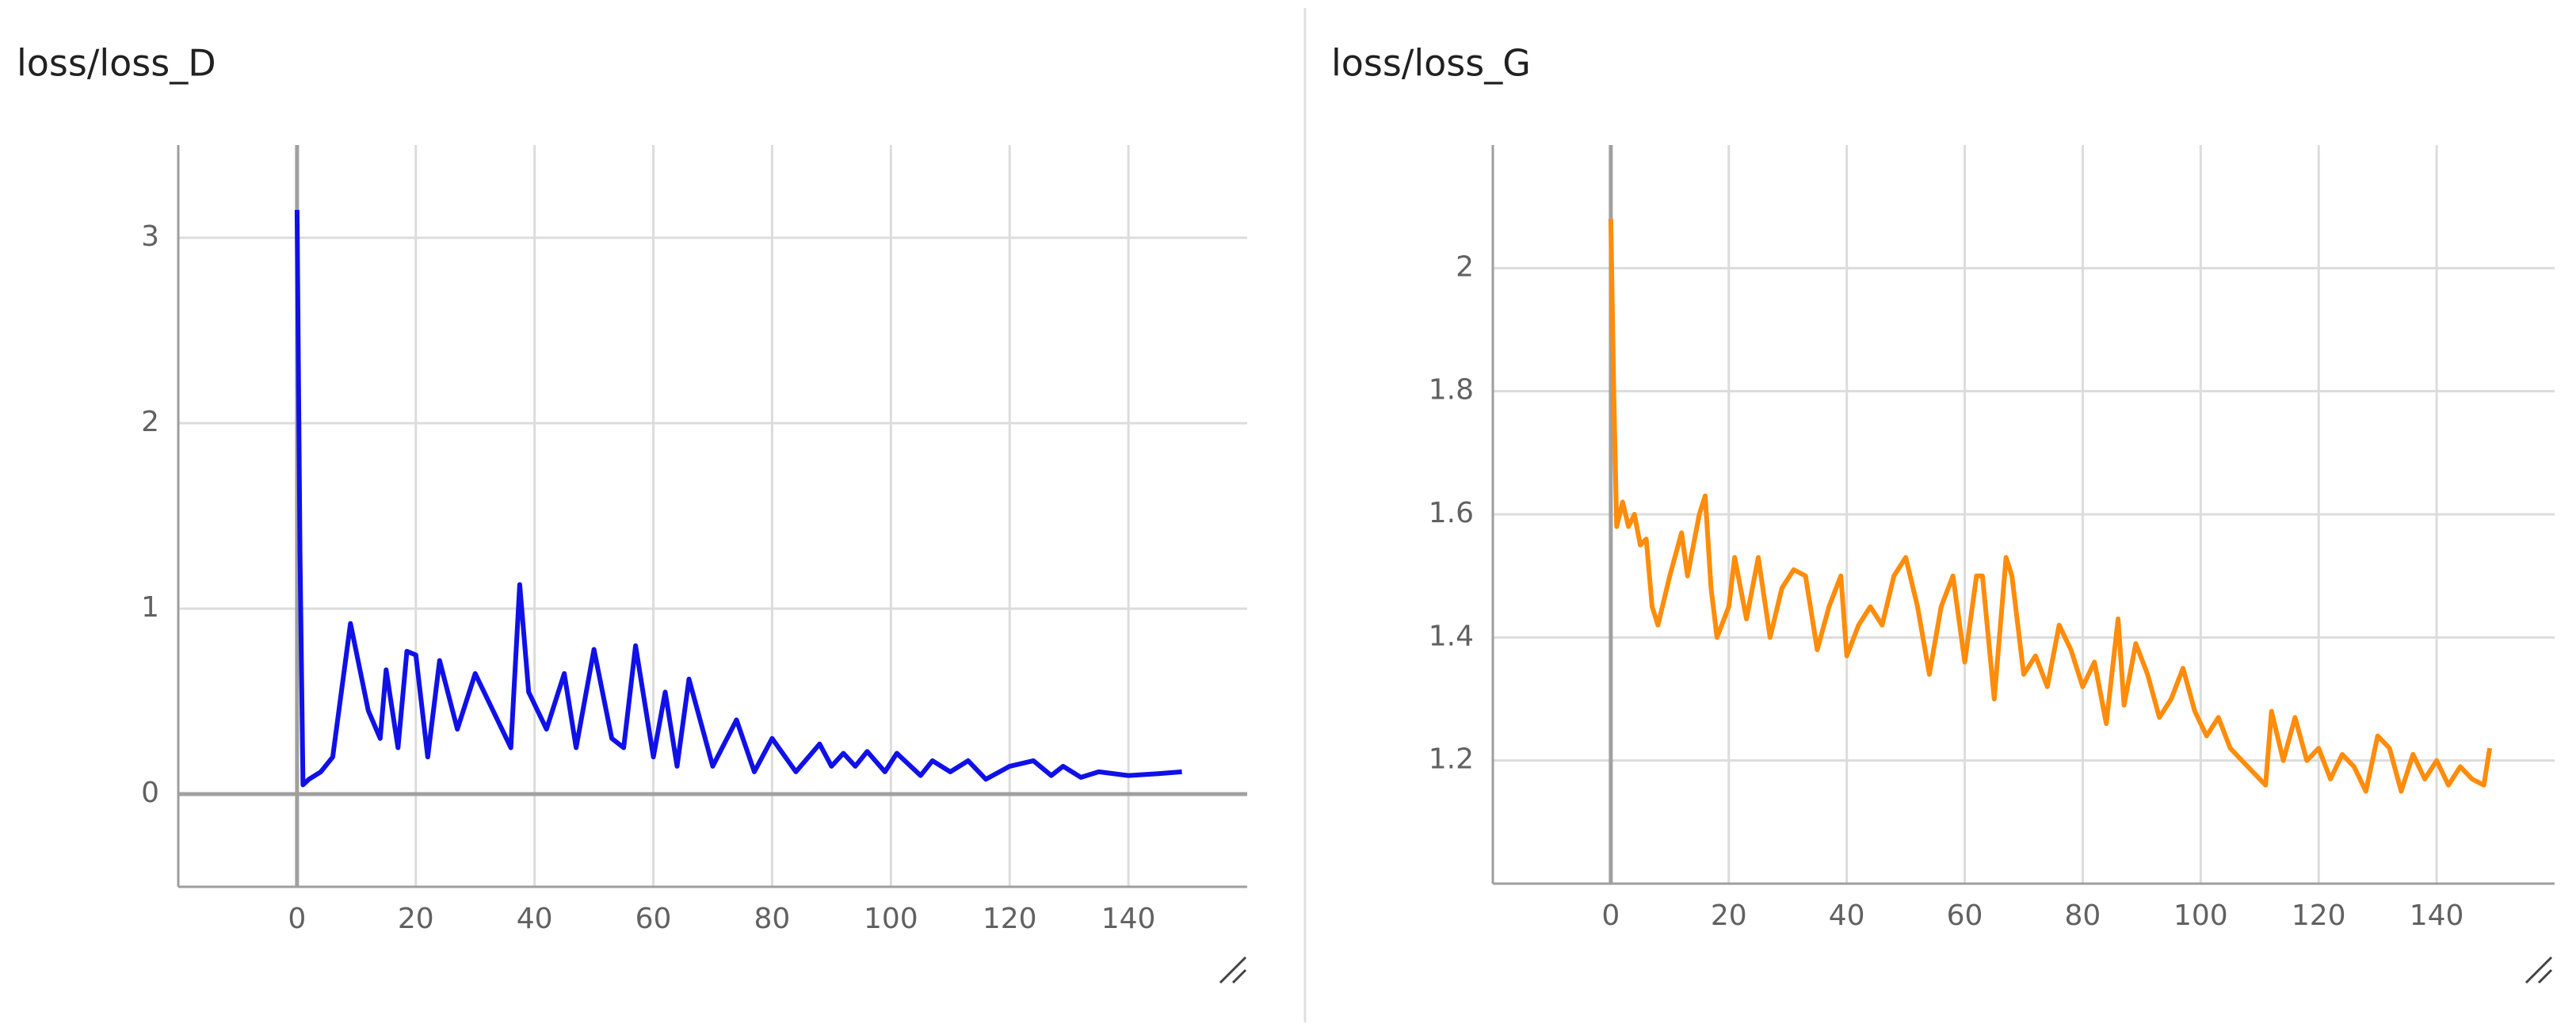  I want to click on y-tick-label: 1.8, so click(1451, 390).